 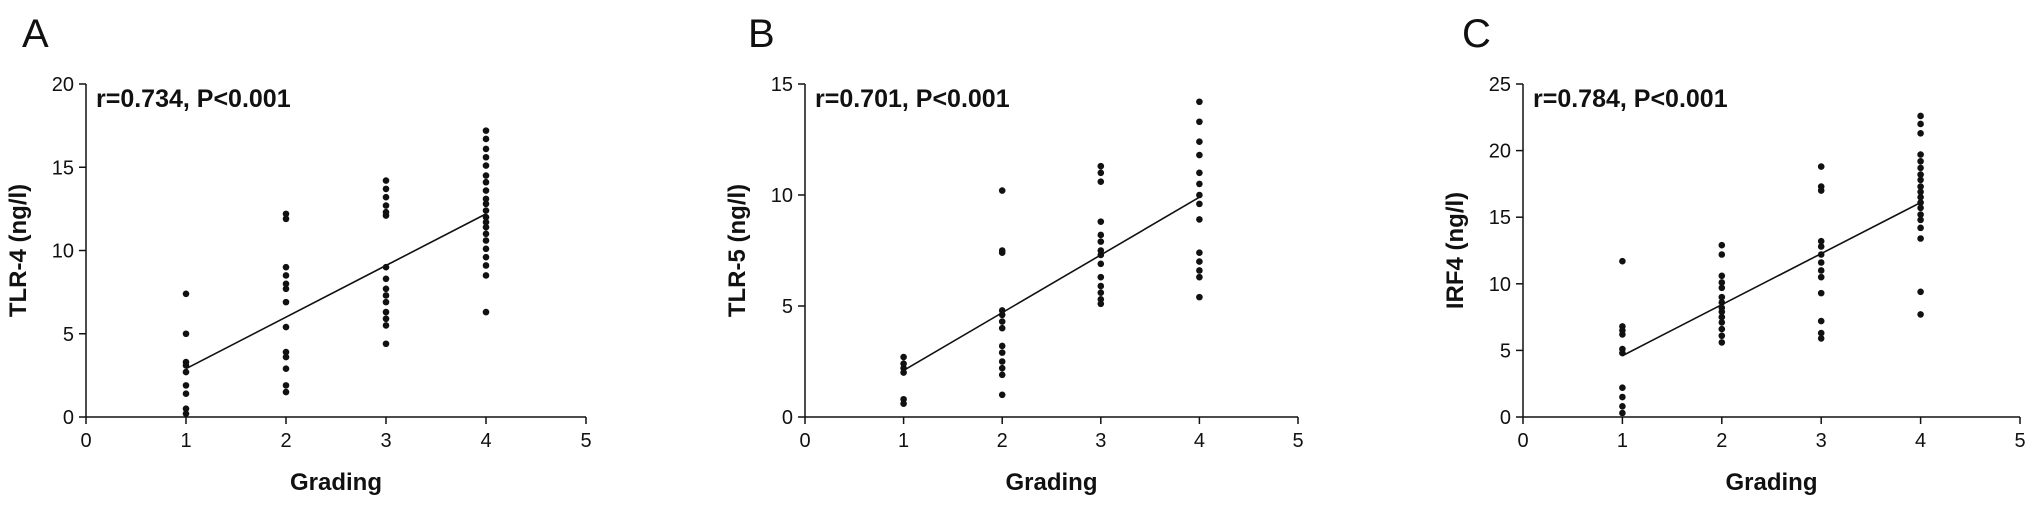 I want to click on x-tick-label: 2, so click(x=1002, y=441).